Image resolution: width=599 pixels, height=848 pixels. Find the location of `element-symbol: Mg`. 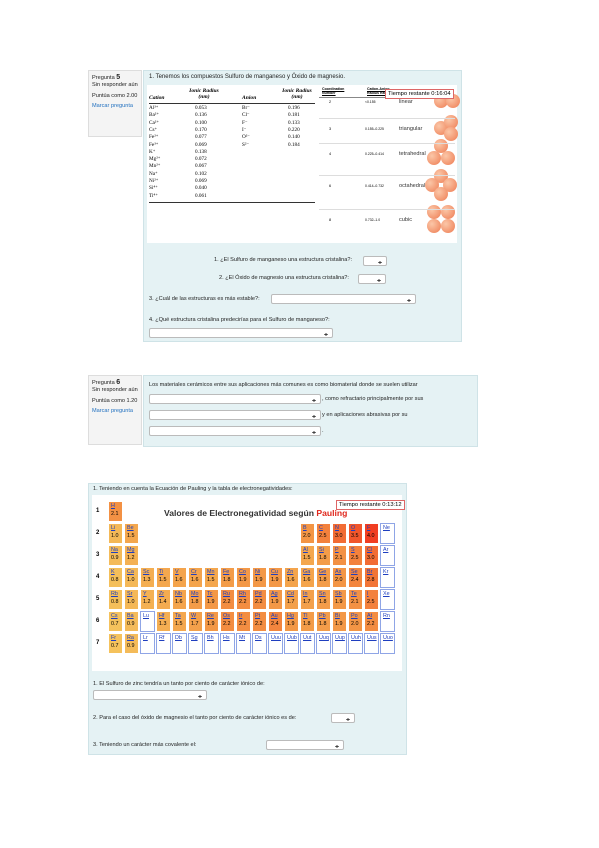

element-symbol: Mg is located at coordinates (131, 550).